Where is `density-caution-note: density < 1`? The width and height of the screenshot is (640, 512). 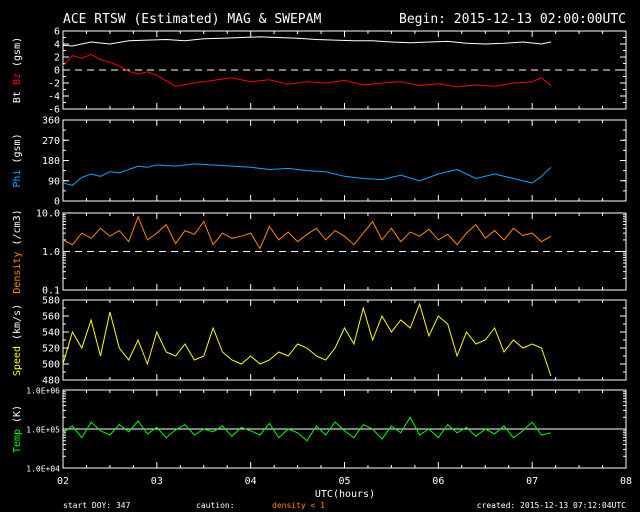 density-caution-note: density < 1 is located at coordinates (298, 505).